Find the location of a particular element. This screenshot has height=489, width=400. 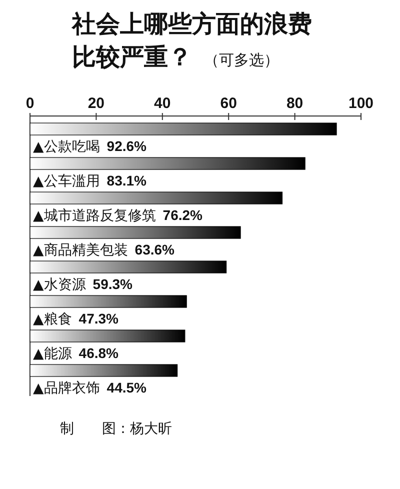

x-tick-label: 0 is located at coordinates (30, 103).